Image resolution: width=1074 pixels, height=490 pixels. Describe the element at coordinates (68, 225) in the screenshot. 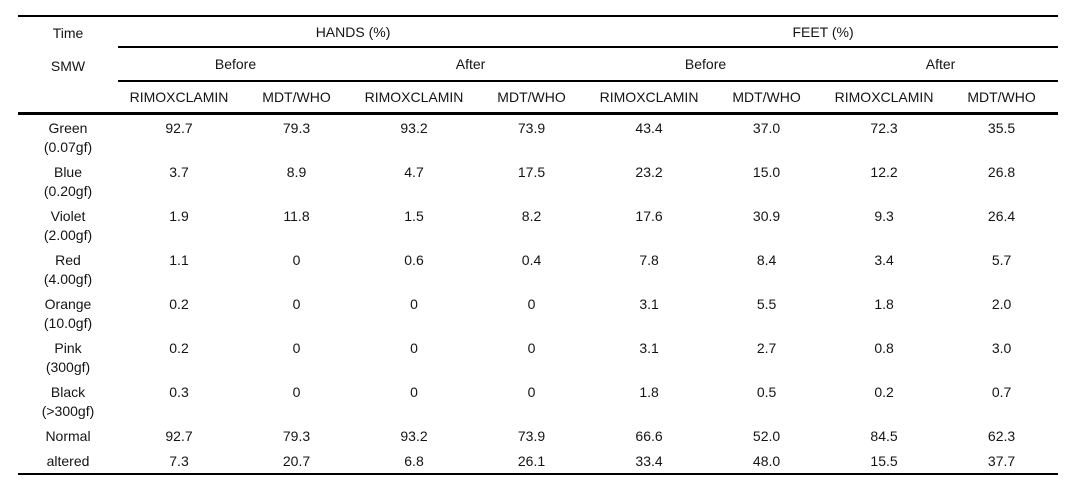

I see `row-label: Violet (2.00gf)` at that location.